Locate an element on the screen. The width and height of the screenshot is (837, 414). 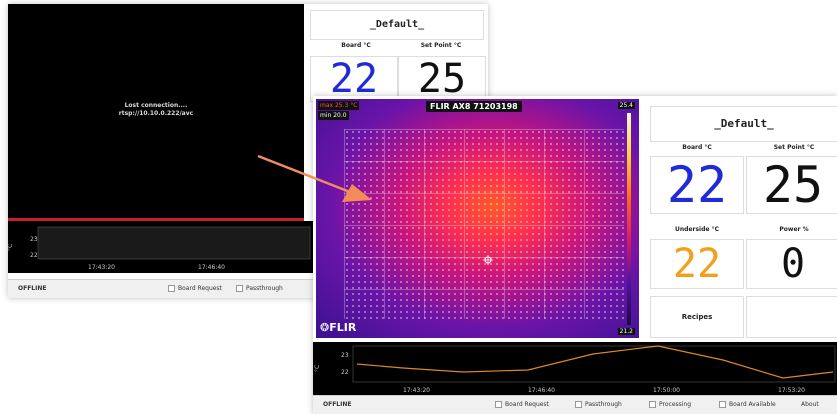
about-button: About is located at coordinates (810, 404).